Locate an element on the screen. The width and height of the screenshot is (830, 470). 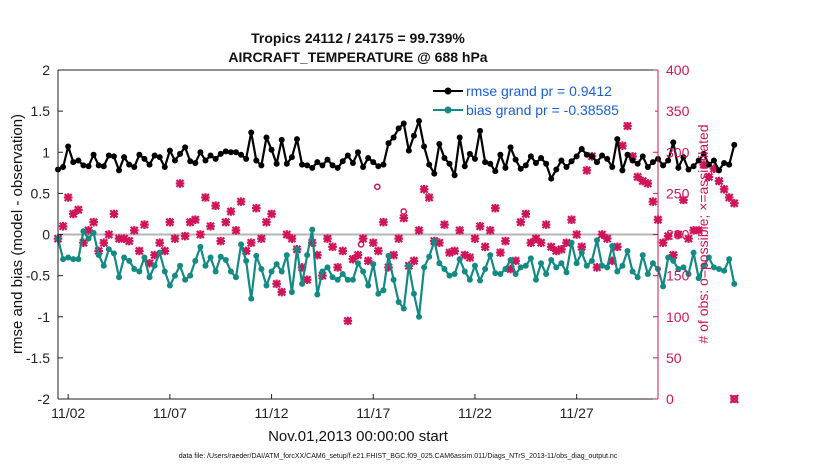
y-tick-label-left: 1 is located at coordinates (46, 152).